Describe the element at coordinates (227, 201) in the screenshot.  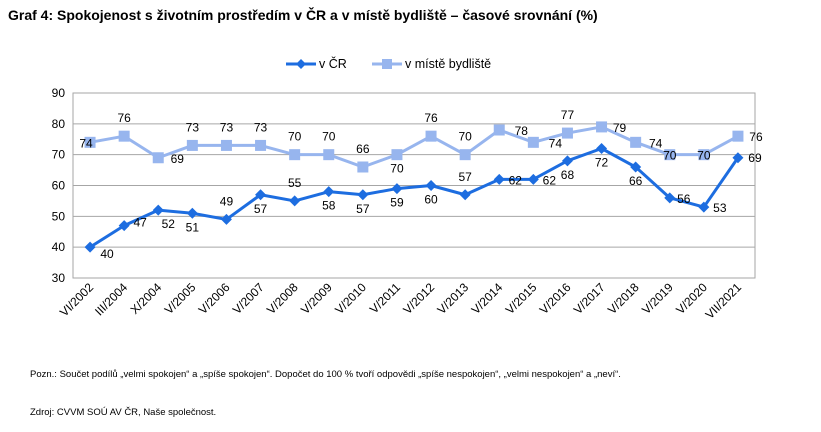
I see `data-label-cr: 49` at that location.